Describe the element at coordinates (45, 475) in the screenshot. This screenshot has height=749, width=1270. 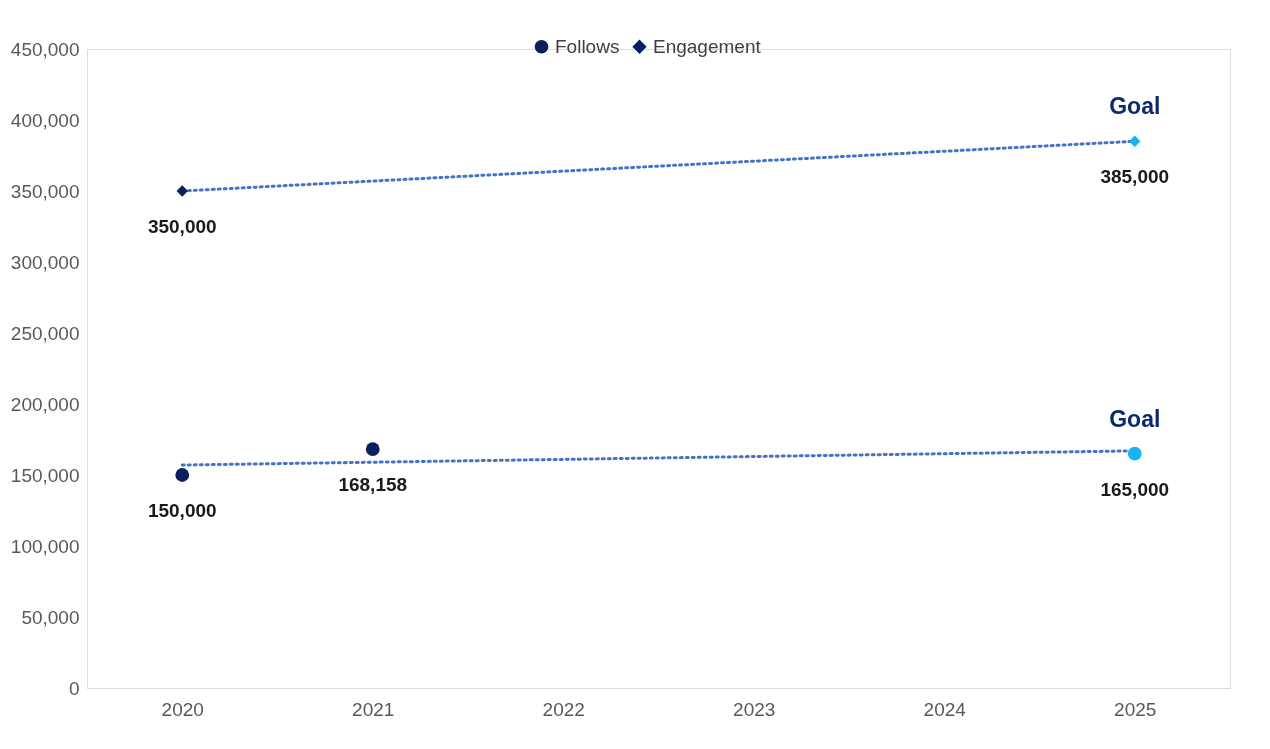
I see `y-tick-label: 150,000` at that location.